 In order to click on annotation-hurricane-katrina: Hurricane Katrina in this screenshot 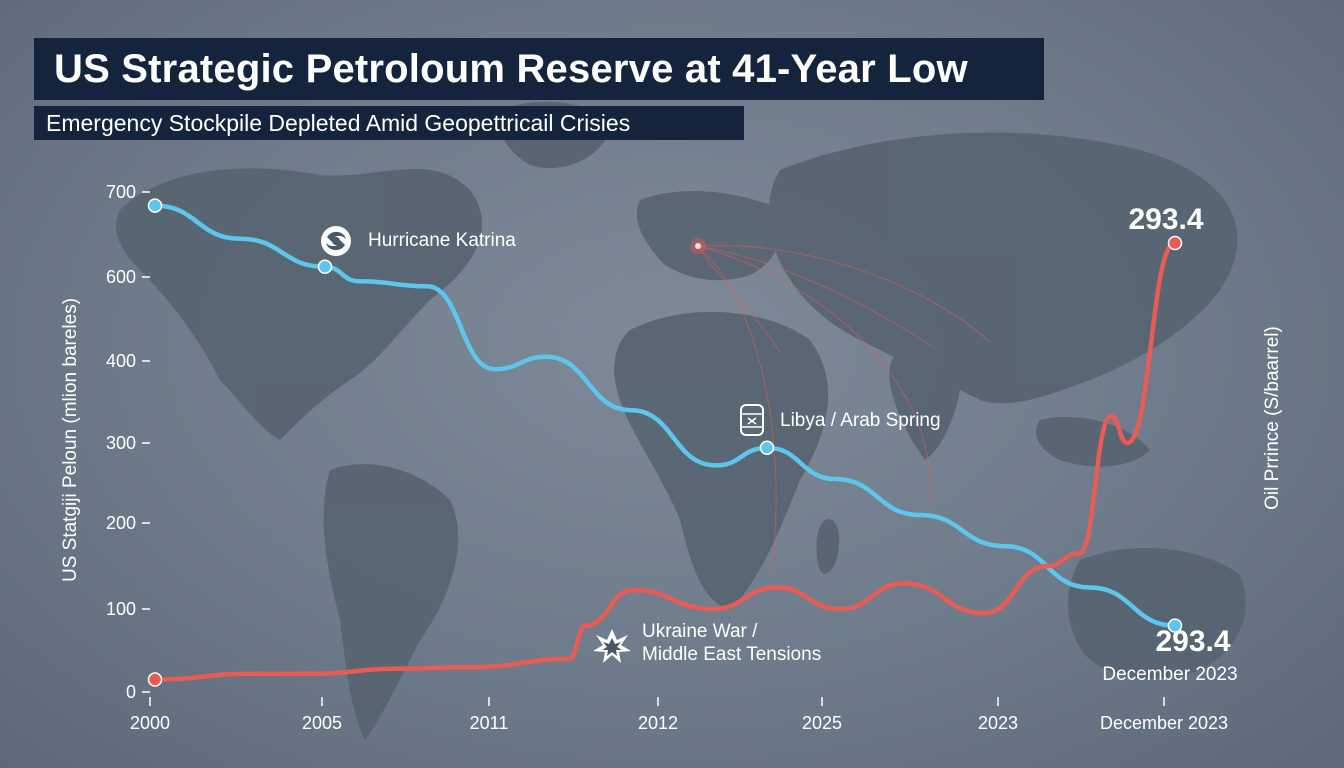, I will do `click(418, 241)`.